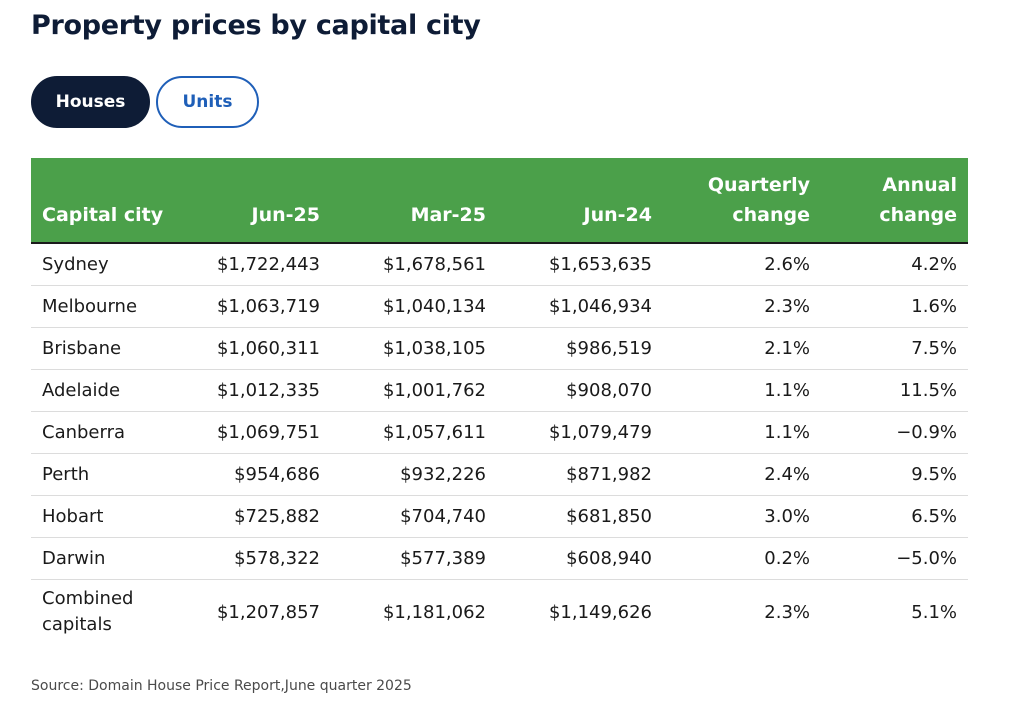 Image resolution: width=1024 pixels, height=707 pixels. What do you see at coordinates (414, 516) in the screenshot?
I see `mar-25-cell: $704,740` at bounding box center [414, 516].